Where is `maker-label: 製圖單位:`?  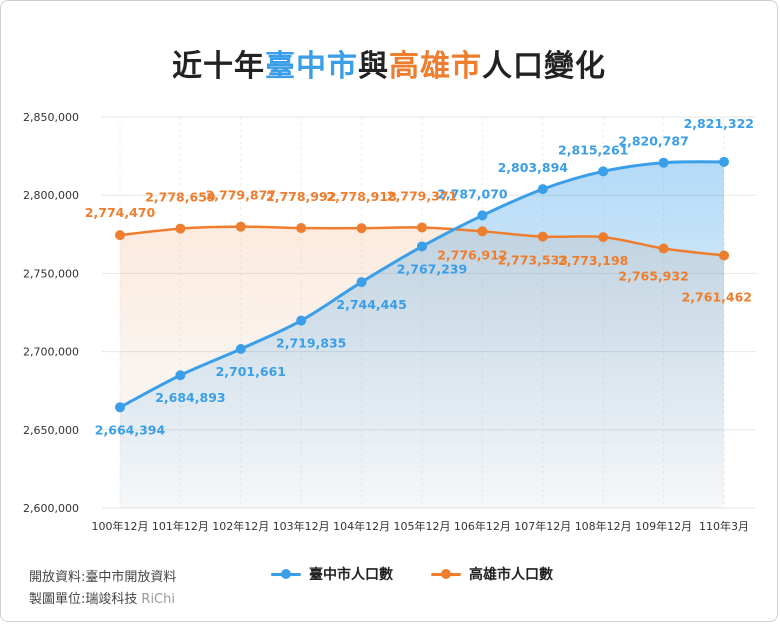
maker-label: 製圖單位: is located at coordinates (57, 599).